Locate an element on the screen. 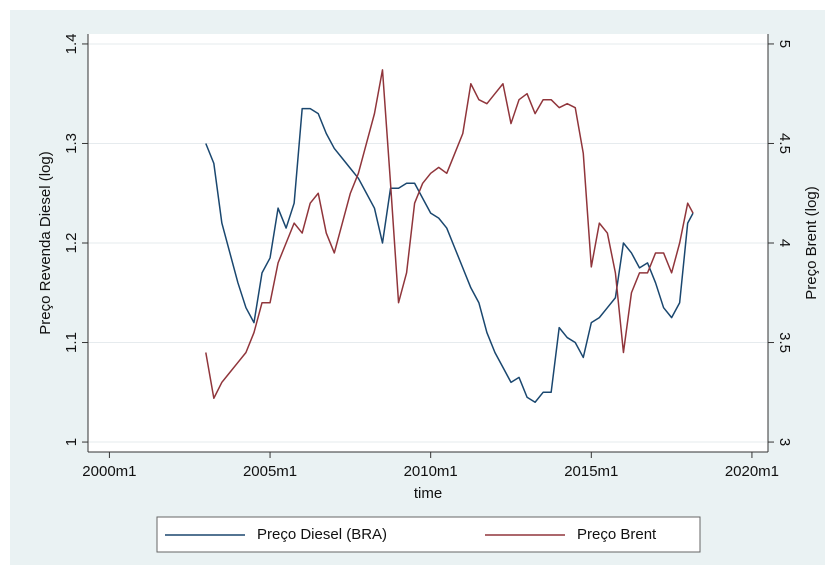  y2-tick-label: 3 is located at coordinates (784, 442).